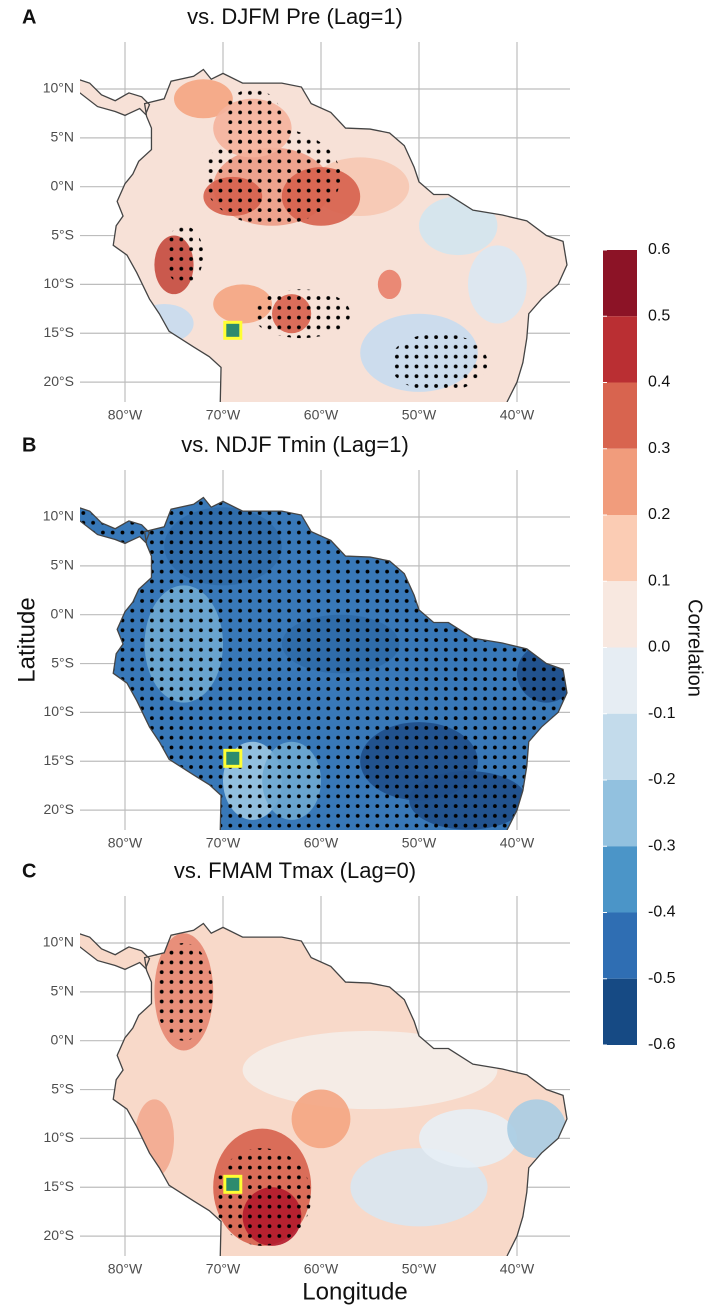  What do you see at coordinates (295, 16) in the screenshot?
I see `panel-title: vs. DJFM Pre (Lag=1)` at bounding box center [295, 16].